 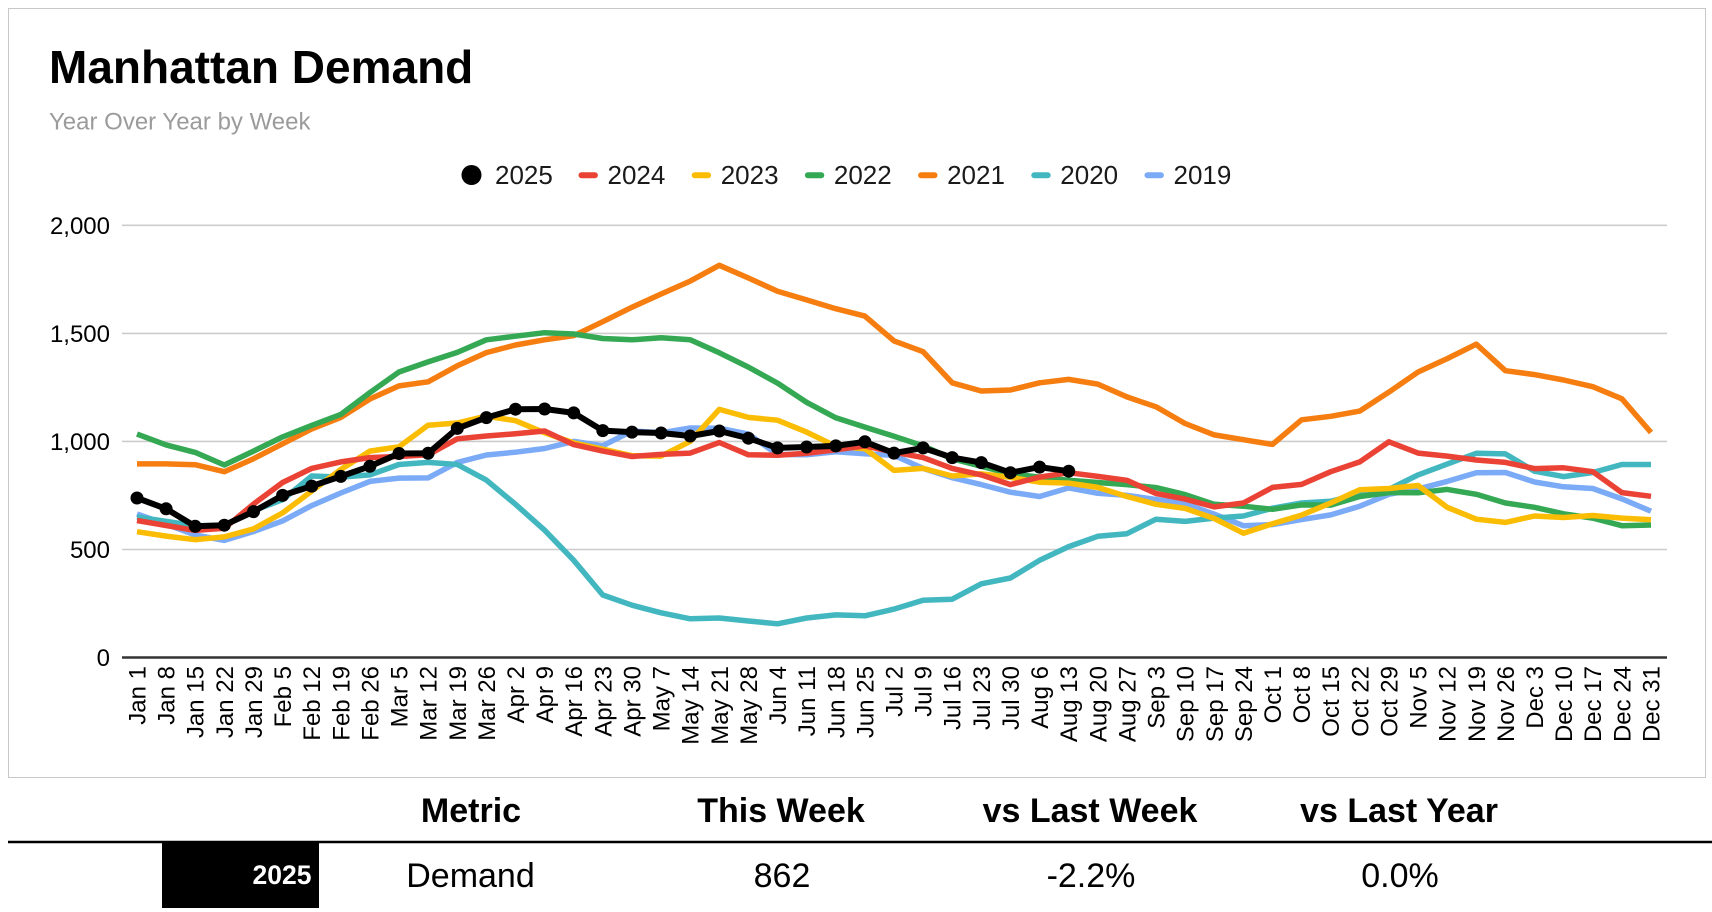 What do you see at coordinates (1089, 175) in the screenshot?
I see `svg-text: 2020` at bounding box center [1089, 175].